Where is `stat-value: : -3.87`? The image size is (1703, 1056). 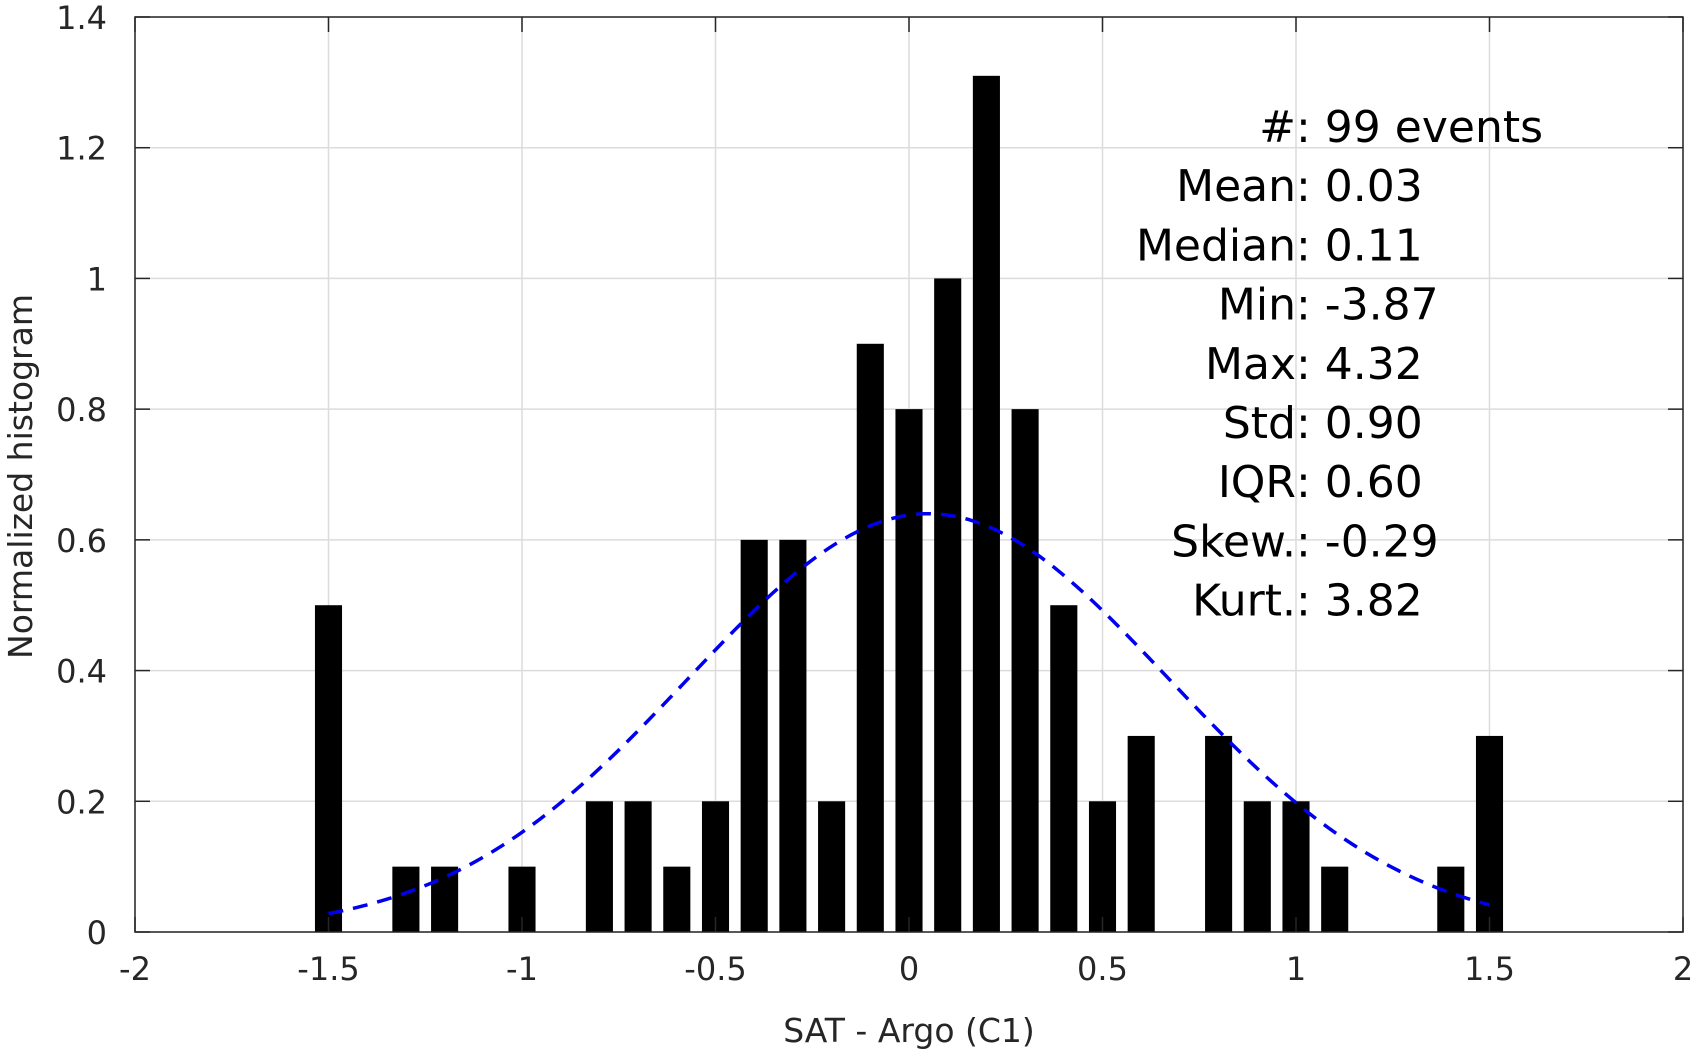
stat-value: : -3.87 is located at coordinates (1367, 305).